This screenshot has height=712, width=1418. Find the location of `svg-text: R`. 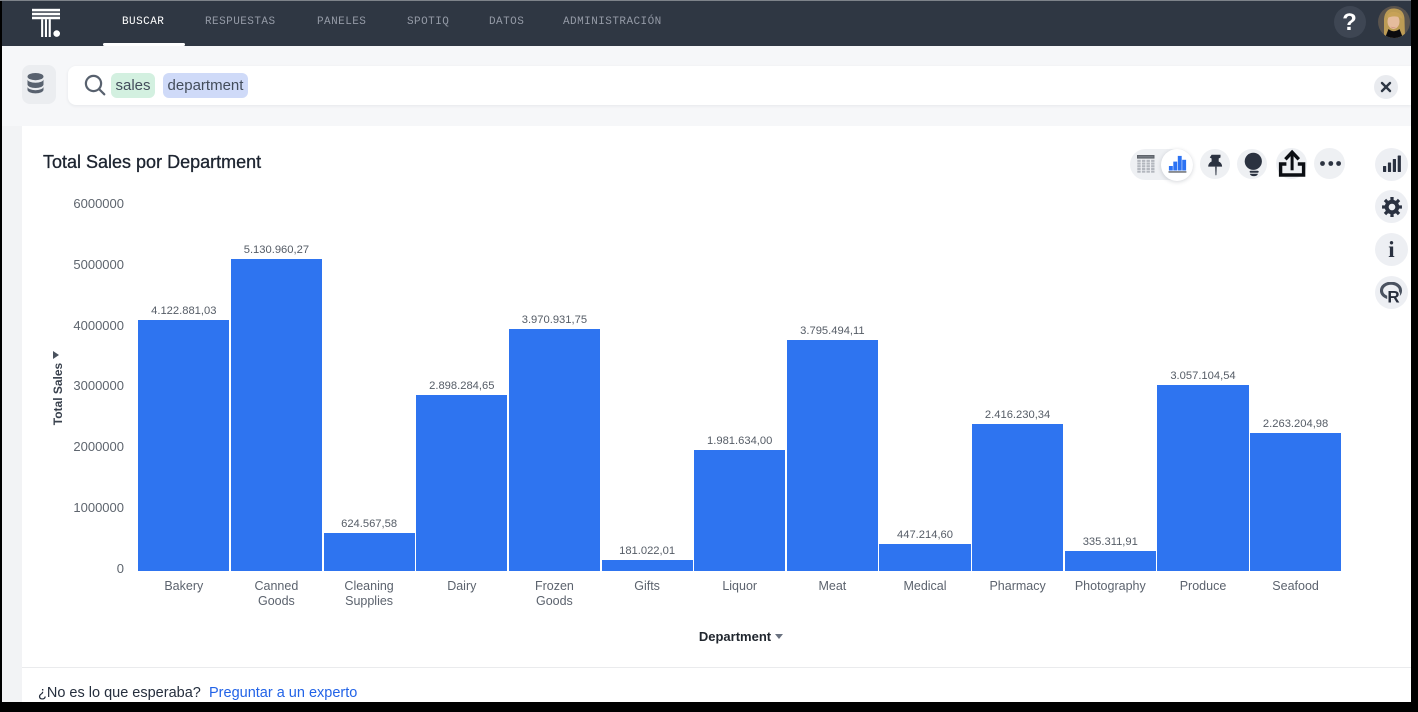

svg-text: R is located at coordinates (1393, 295).